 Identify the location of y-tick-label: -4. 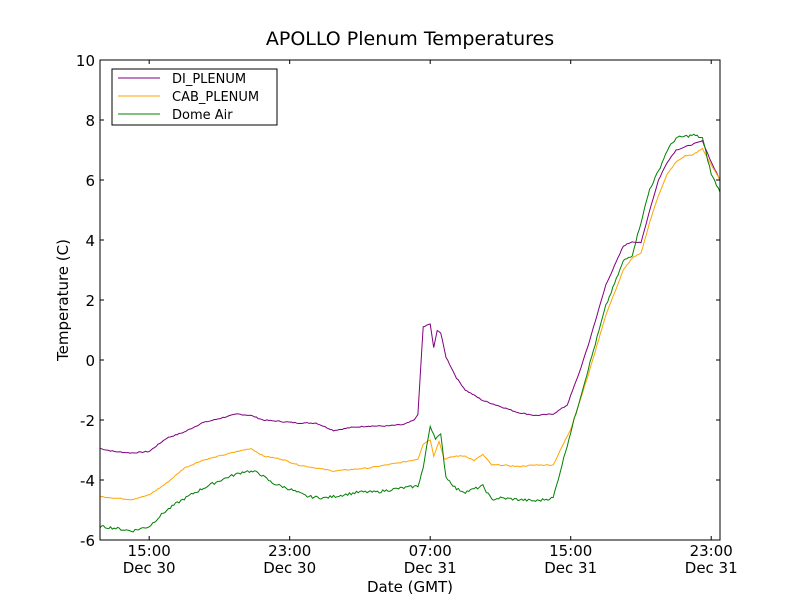
(87, 481).